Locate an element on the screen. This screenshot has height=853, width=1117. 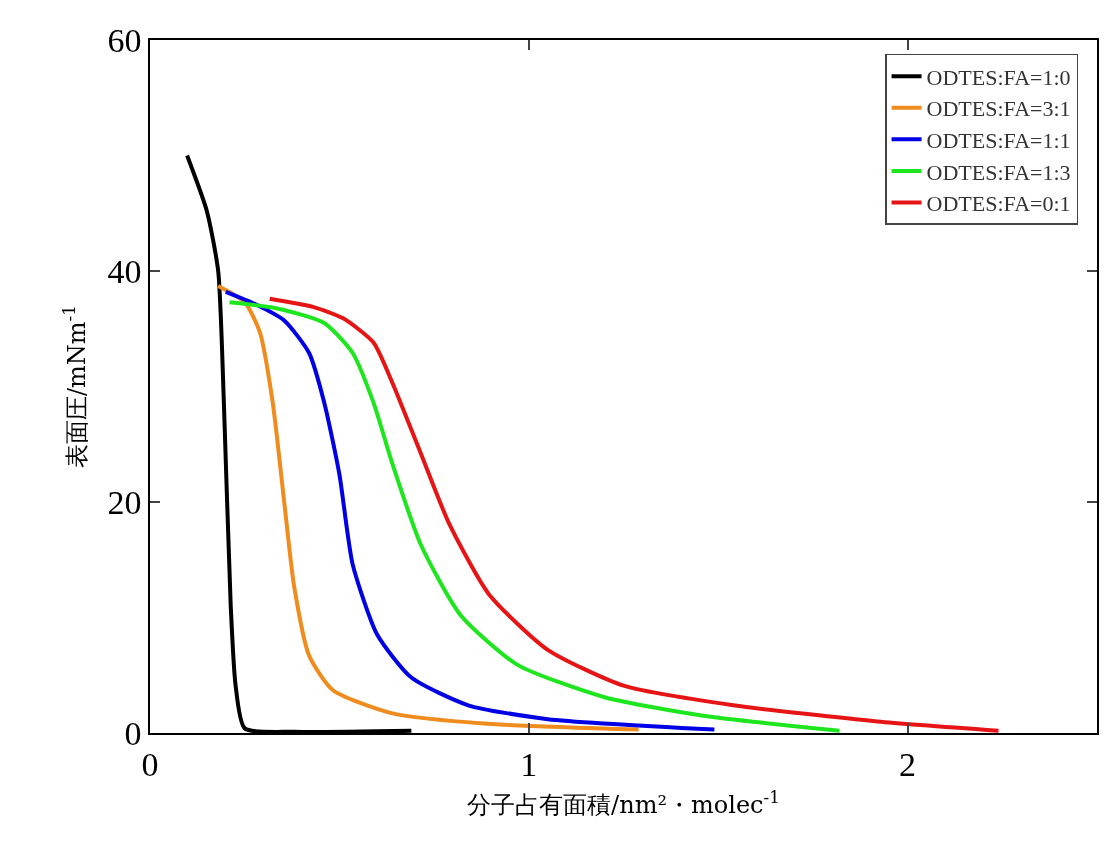
legend-label: ODTES:FA=1:1 is located at coordinates (998, 140).